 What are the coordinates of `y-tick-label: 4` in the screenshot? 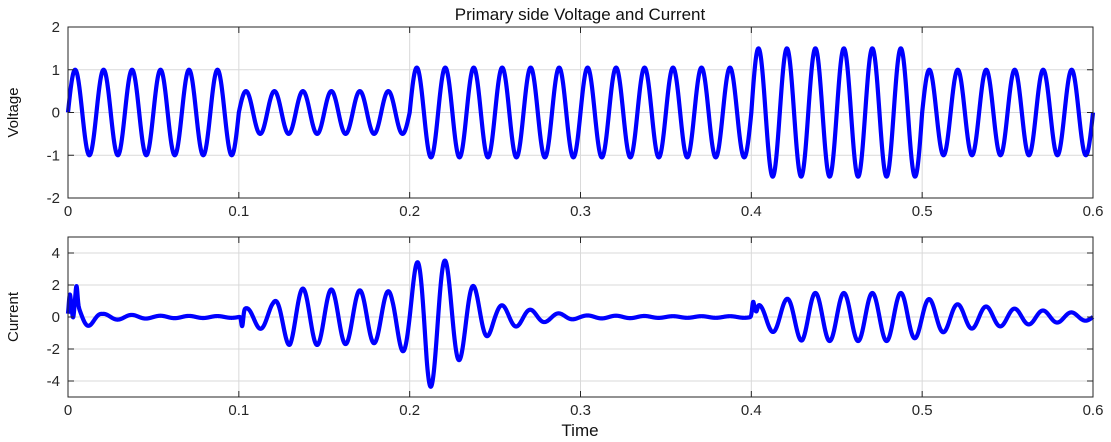 It's located at (56, 253).